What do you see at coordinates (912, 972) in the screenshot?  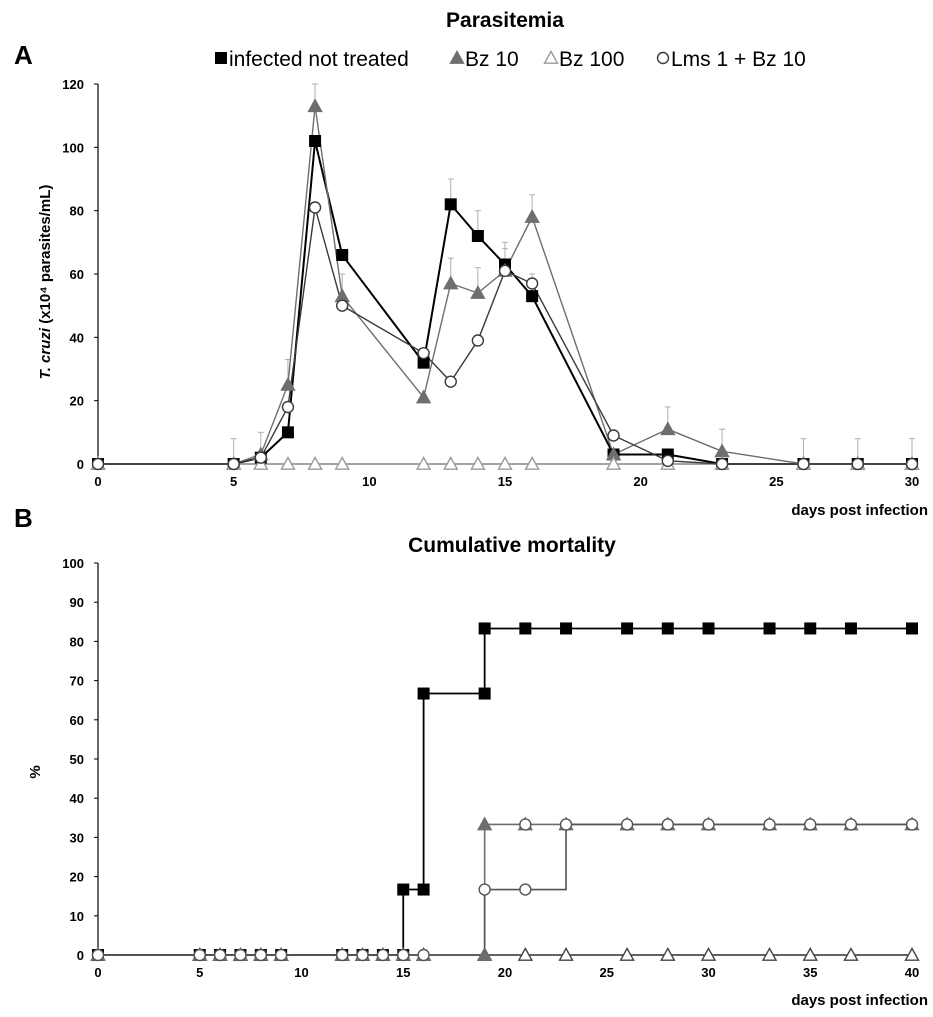 I see `panel-b-x-tick-label: 40` at bounding box center [912, 972].